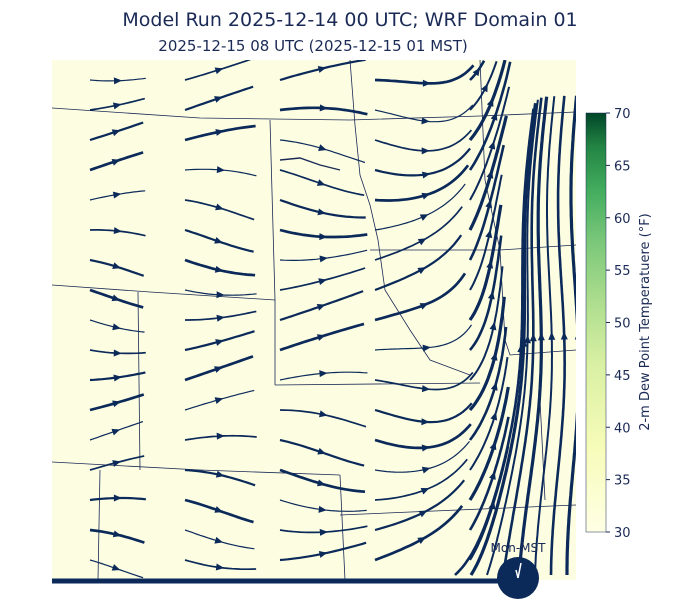 Image resolution: width=700 pixels, height=604 pixels. Describe the element at coordinates (618, 324) in the screenshot. I see `colorbar-ticks: 30 35 40 45 50 55 60 65 70` at that location.